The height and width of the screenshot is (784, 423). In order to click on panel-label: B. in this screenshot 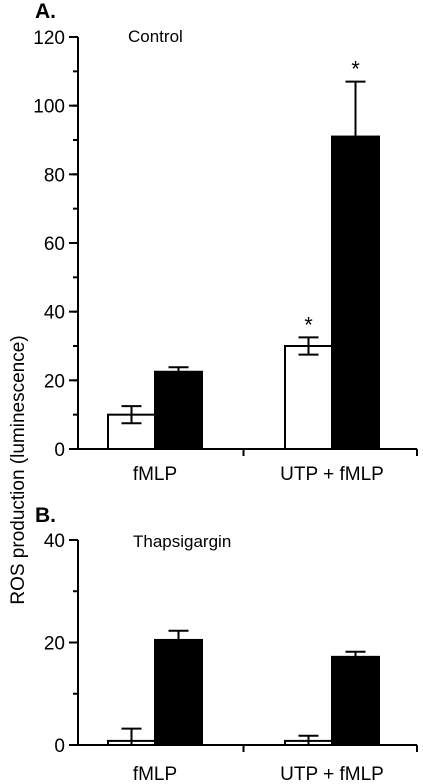, I will do `click(45, 515)`.